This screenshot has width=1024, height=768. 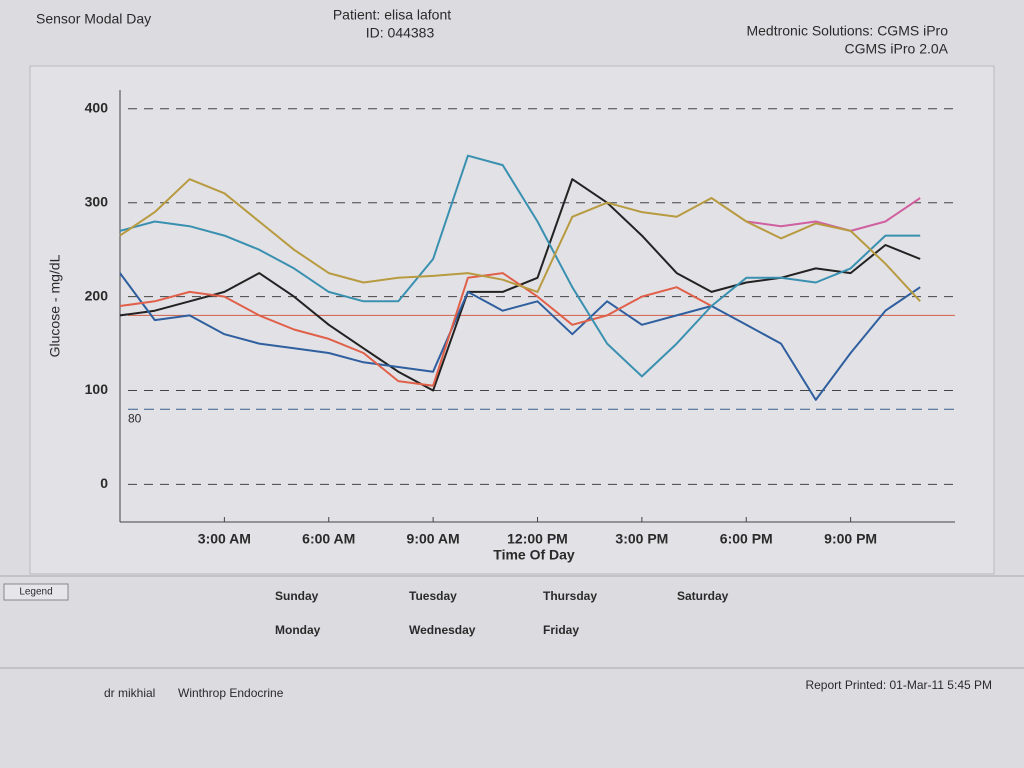 I want to click on clinic: Winthrop Endocrine, so click(x=231, y=693).